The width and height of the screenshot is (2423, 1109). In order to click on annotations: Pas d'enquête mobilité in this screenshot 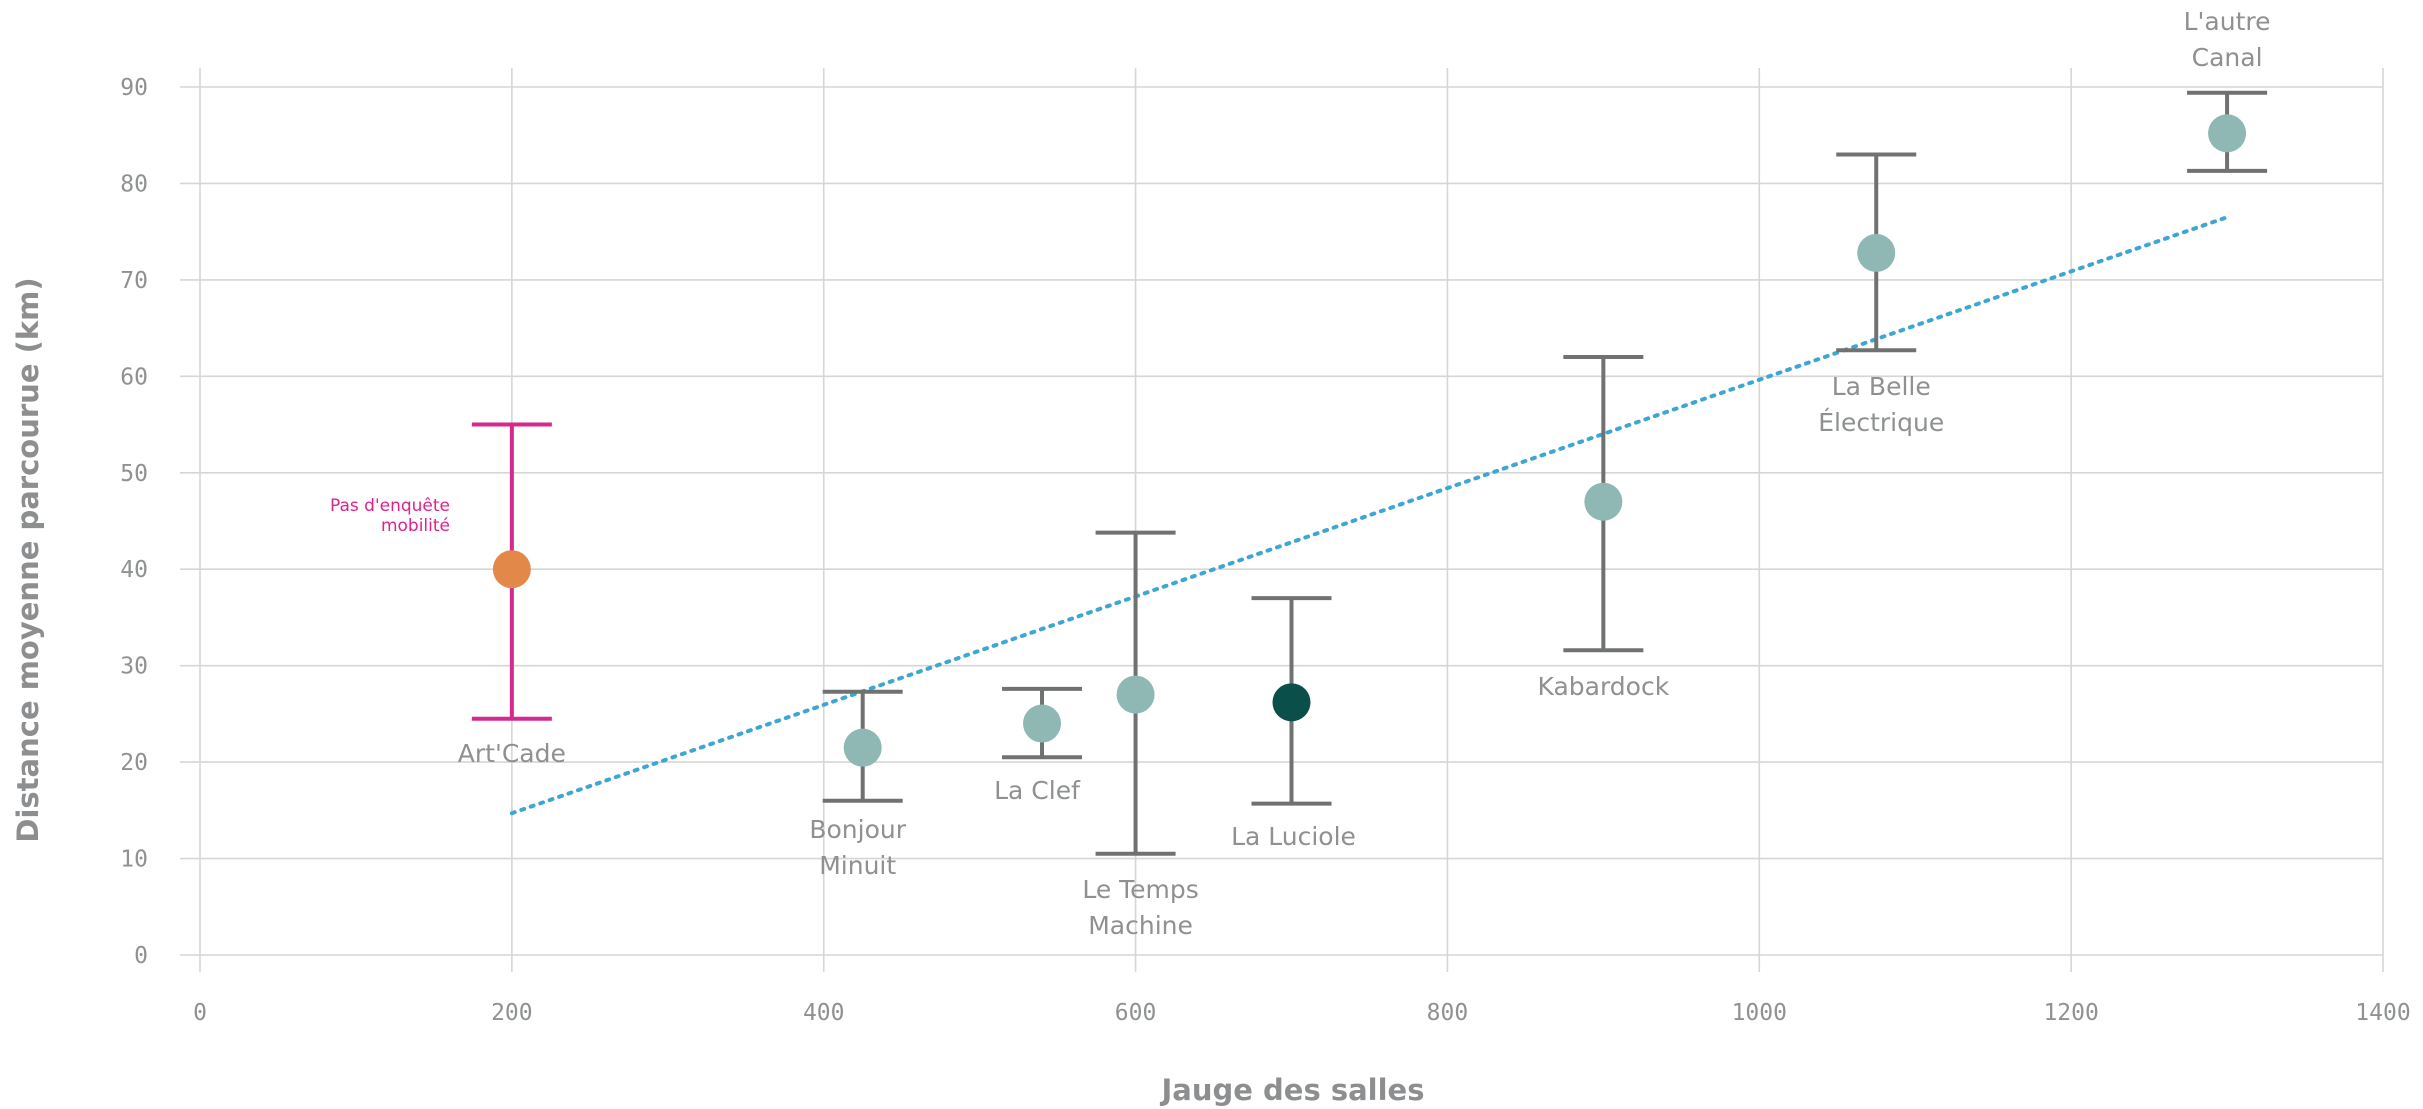, I will do `click(390, 516)`.